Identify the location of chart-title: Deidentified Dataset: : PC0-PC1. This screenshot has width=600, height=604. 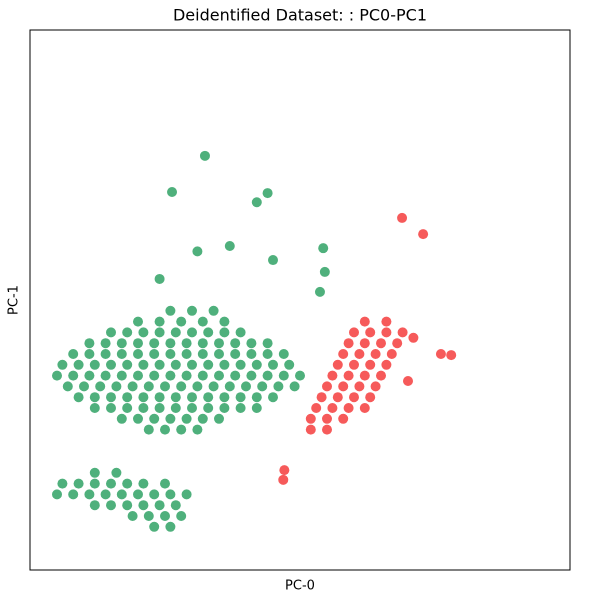
(300, 15).